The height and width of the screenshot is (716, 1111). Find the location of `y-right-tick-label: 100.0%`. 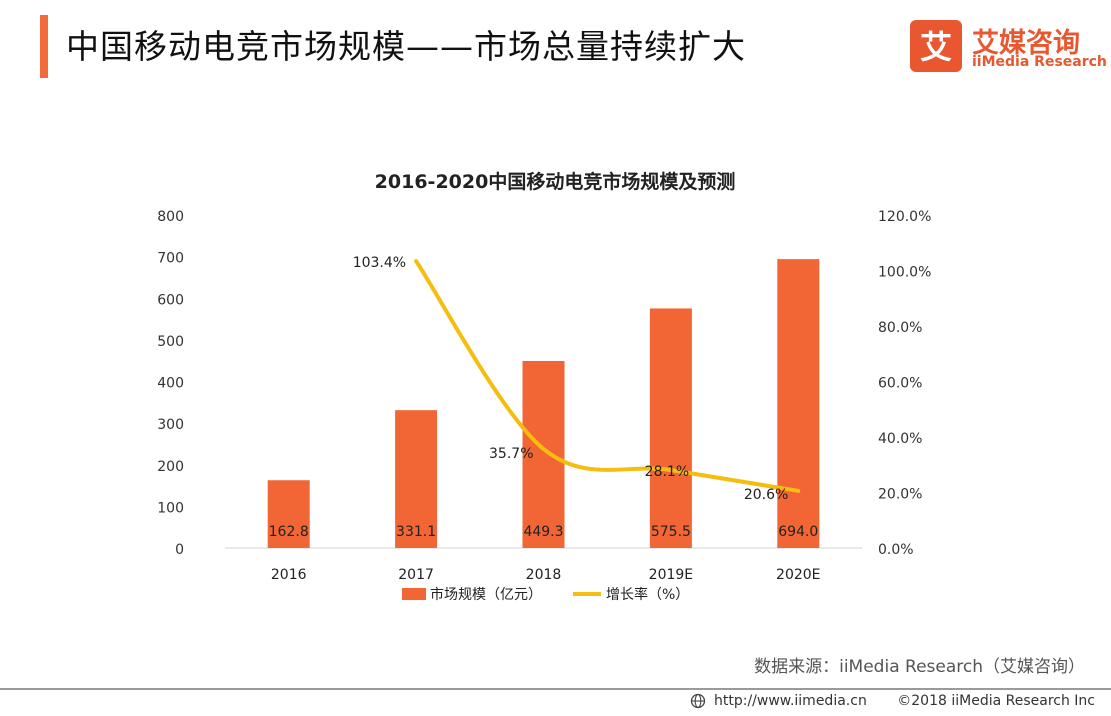

y-right-tick-label: 100.0% is located at coordinates (904, 273).